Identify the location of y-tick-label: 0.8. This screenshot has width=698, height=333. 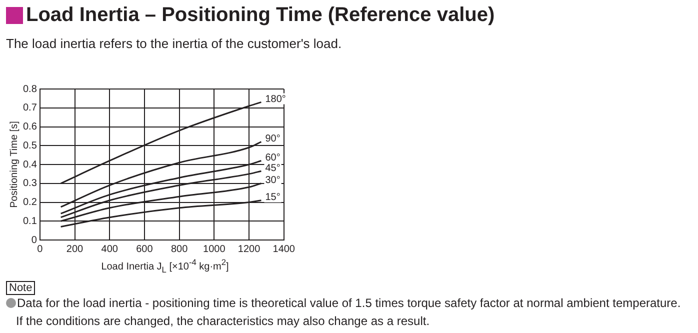
(30, 89).